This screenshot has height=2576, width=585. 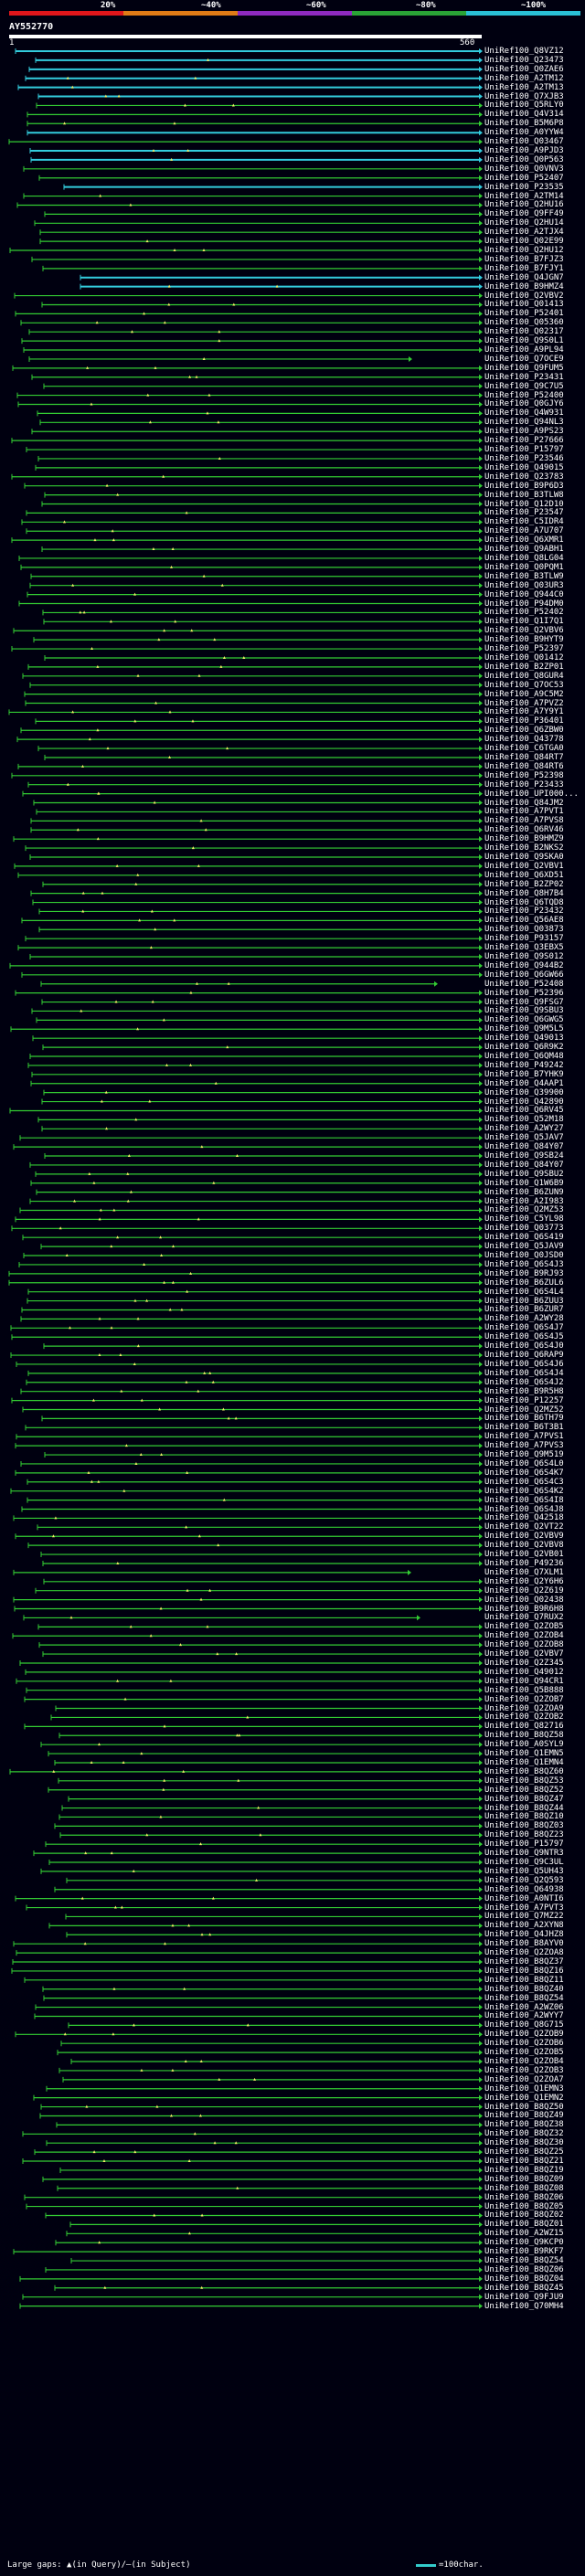 I want to click on hit-label: UniRef100_P23432, so click(x=524, y=911).